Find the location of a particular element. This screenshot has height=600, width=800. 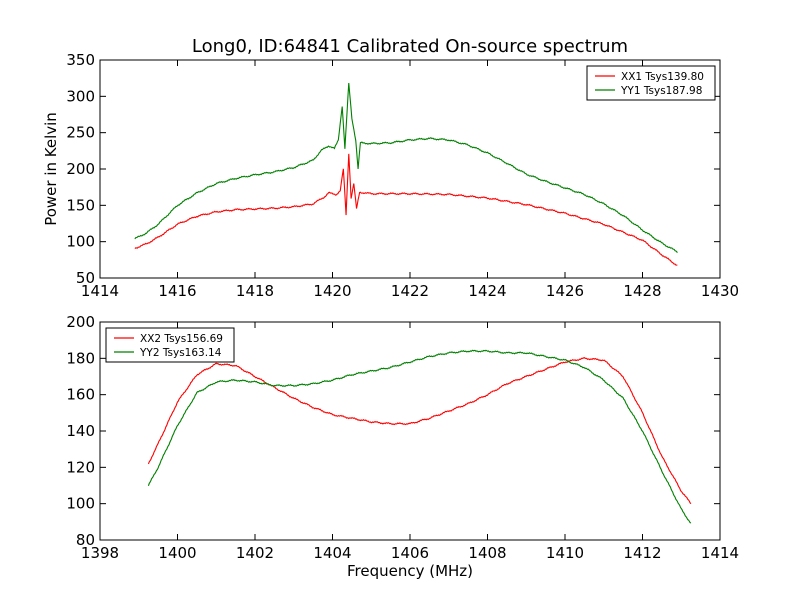

y-tick-label: 140 is located at coordinates (80, 431).